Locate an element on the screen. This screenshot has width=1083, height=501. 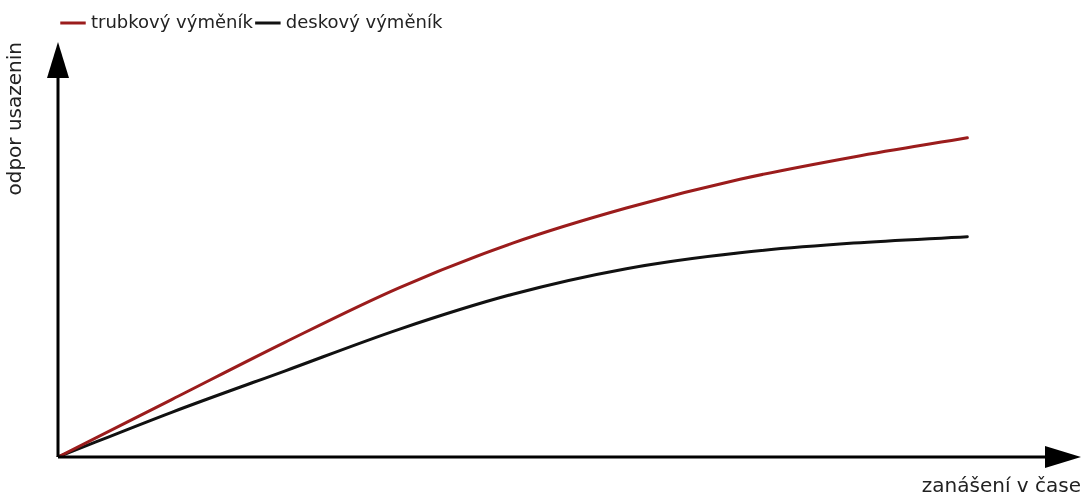
legend-label: deskový výměník is located at coordinates (364, 21).